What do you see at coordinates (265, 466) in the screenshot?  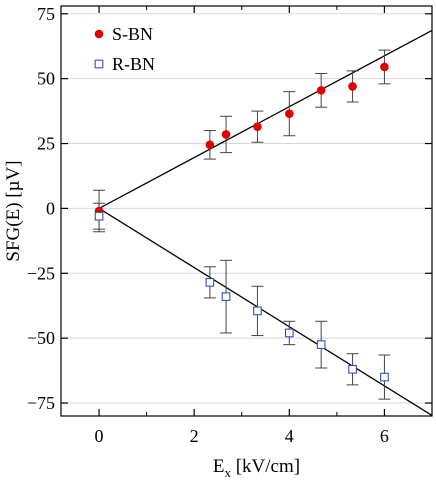 I see `x-axis-label-unit: [kV/cm]` at bounding box center [265, 466].